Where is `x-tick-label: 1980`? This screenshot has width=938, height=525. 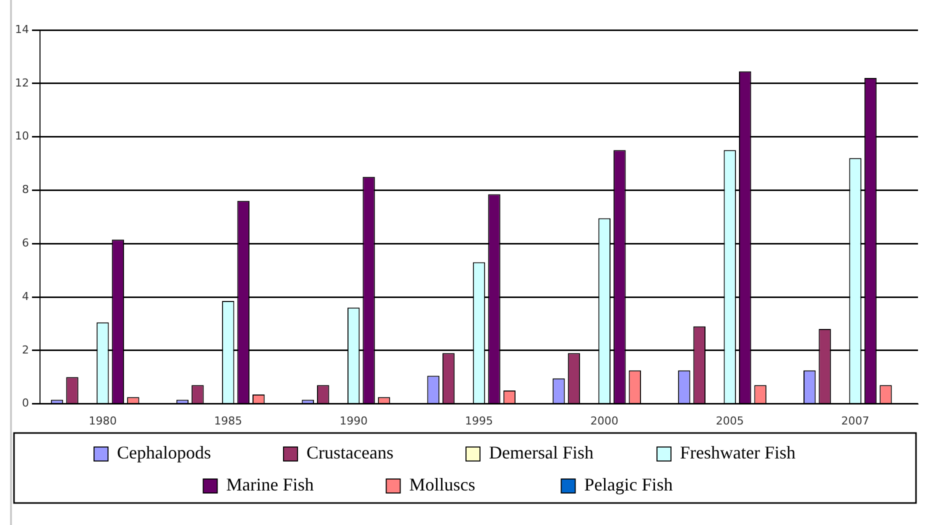
x-tick-label: 1980 is located at coordinates (102, 421).